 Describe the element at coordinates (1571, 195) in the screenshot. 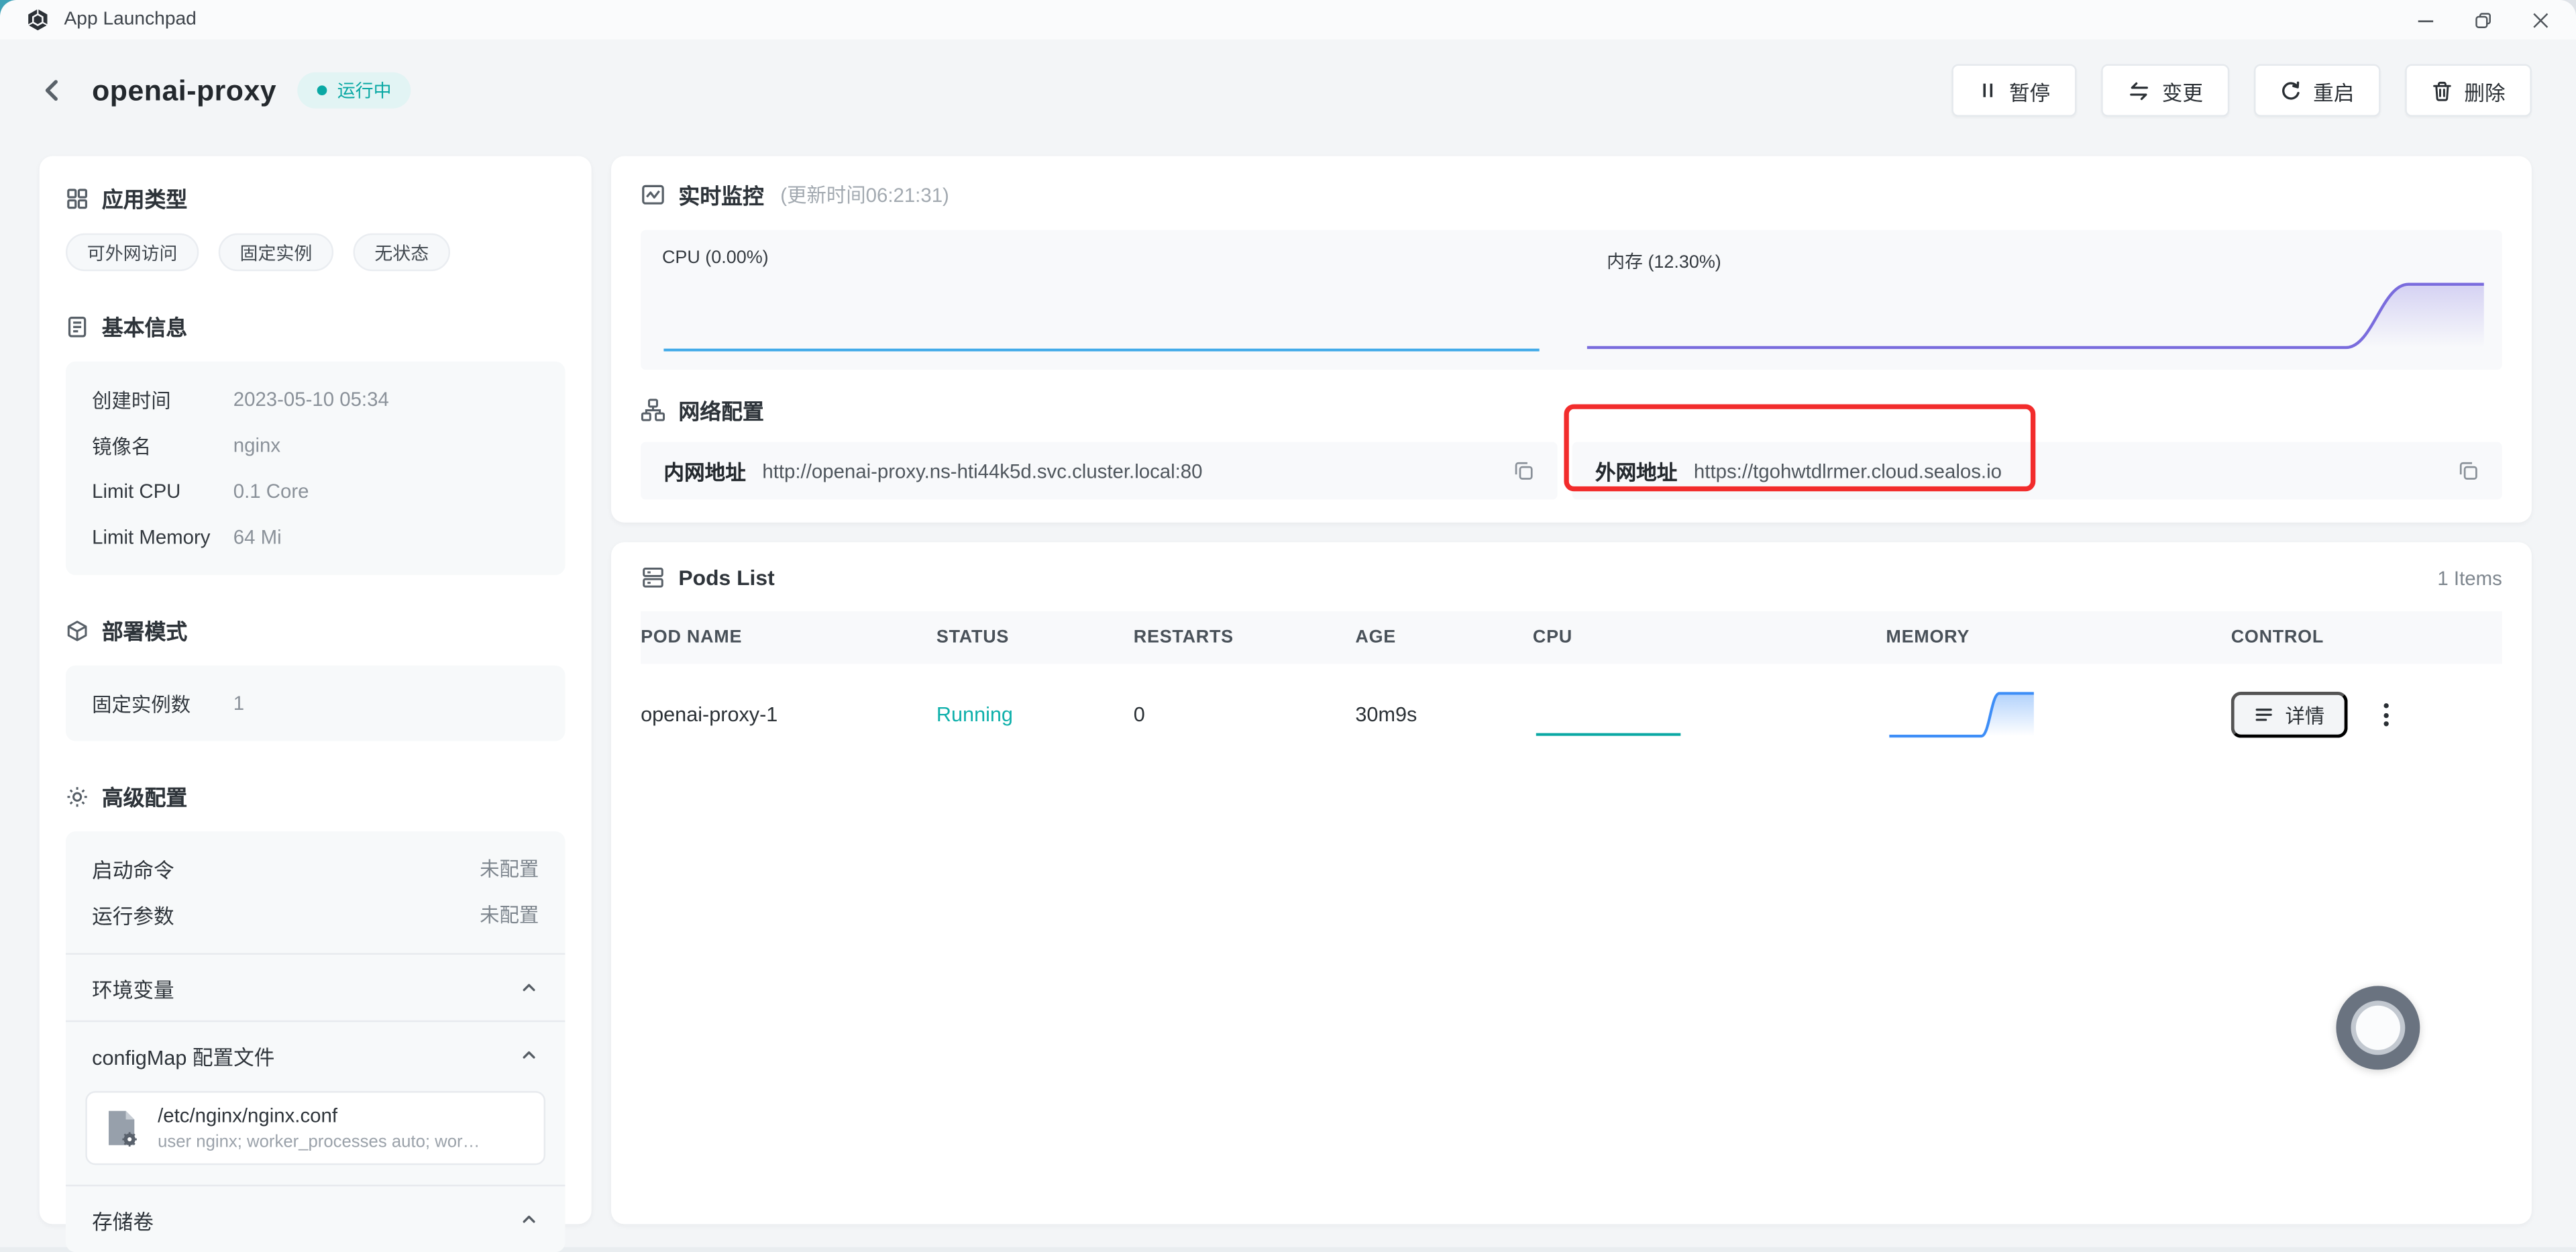

I see `monitoring-header: 实时监控 (更新时间06:21:31)` at that location.